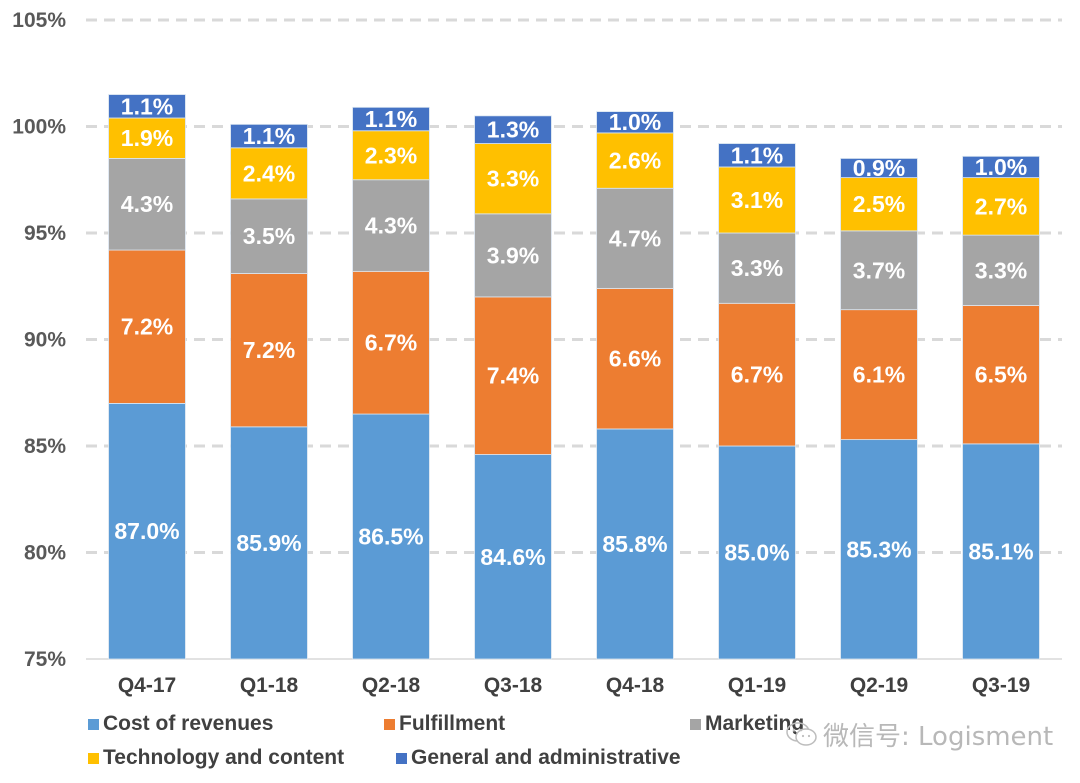  Describe the element at coordinates (147, 685) in the screenshot. I see `x-tick-label: Q4-17` at that location.